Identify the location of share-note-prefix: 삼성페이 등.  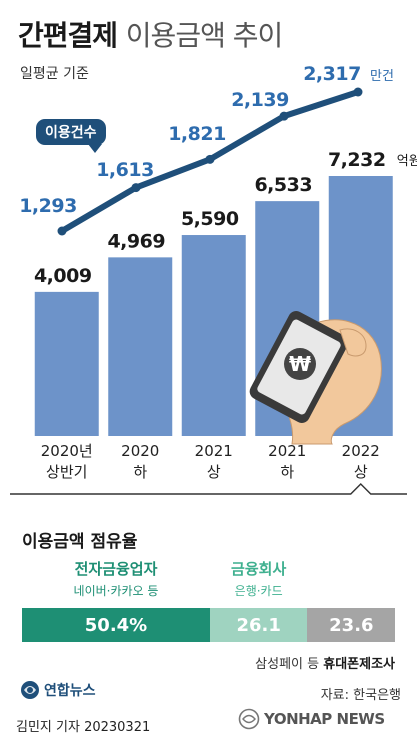
(287, 664).